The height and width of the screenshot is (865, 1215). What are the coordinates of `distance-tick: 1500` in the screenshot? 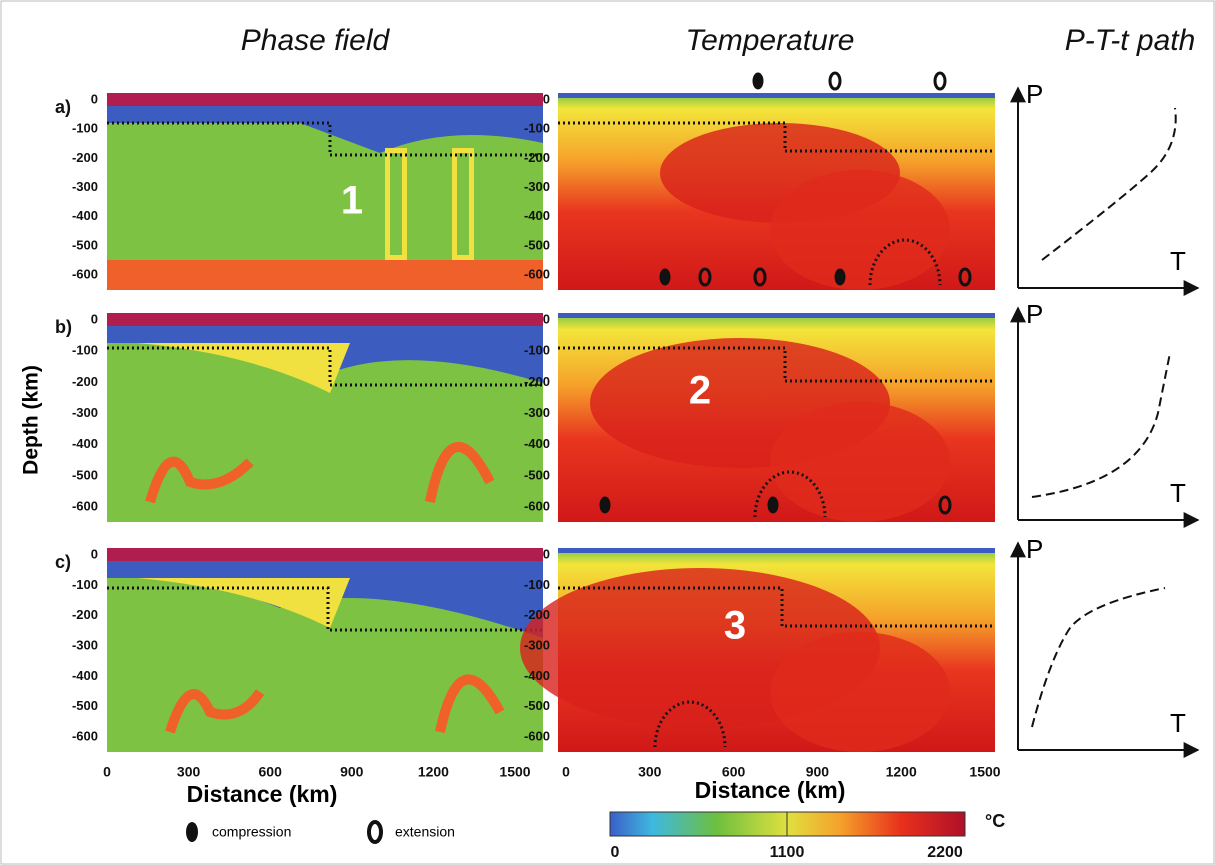 It's located at (514, 772).